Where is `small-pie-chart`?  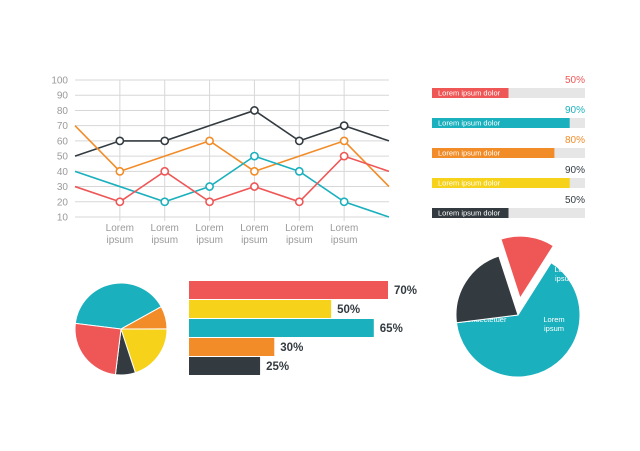 small-pie-chart is located at coordinates (121, 329).